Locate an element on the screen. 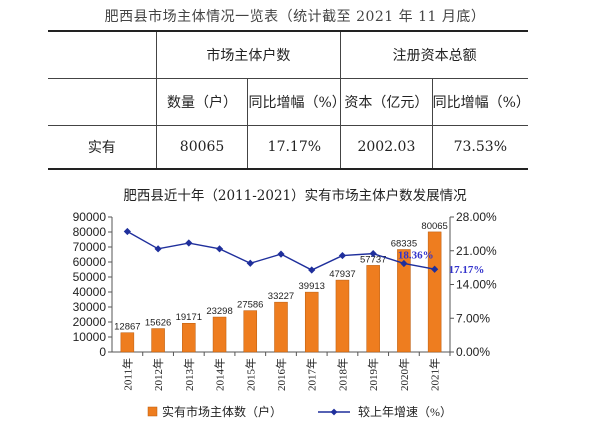 The image size is (590, 435). legend-line-label: 较上年增速（%） is located at coordinates (405, 411).